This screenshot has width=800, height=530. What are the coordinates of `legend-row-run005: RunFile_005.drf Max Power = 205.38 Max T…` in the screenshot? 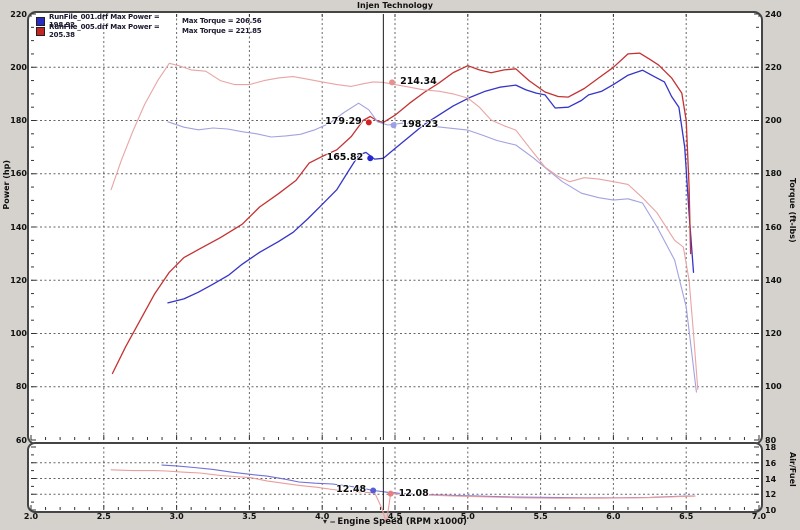 It's located at (149, 31).